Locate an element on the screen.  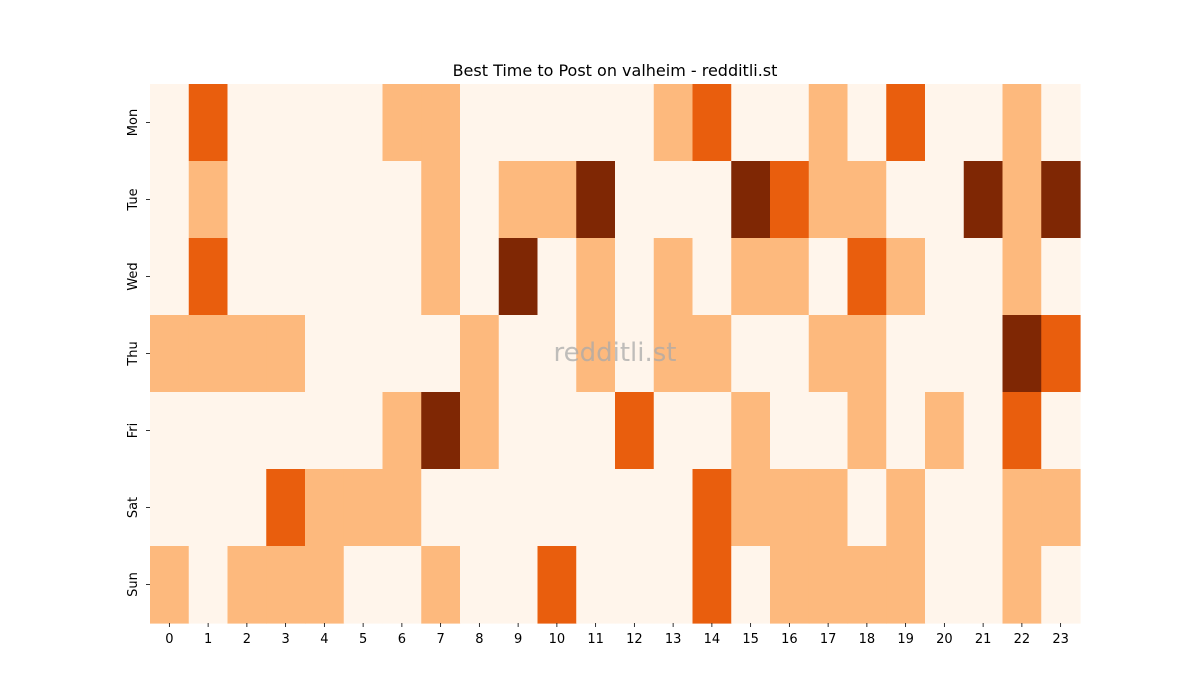
y-tick-label: Thu is located at coordinates (133, 353).